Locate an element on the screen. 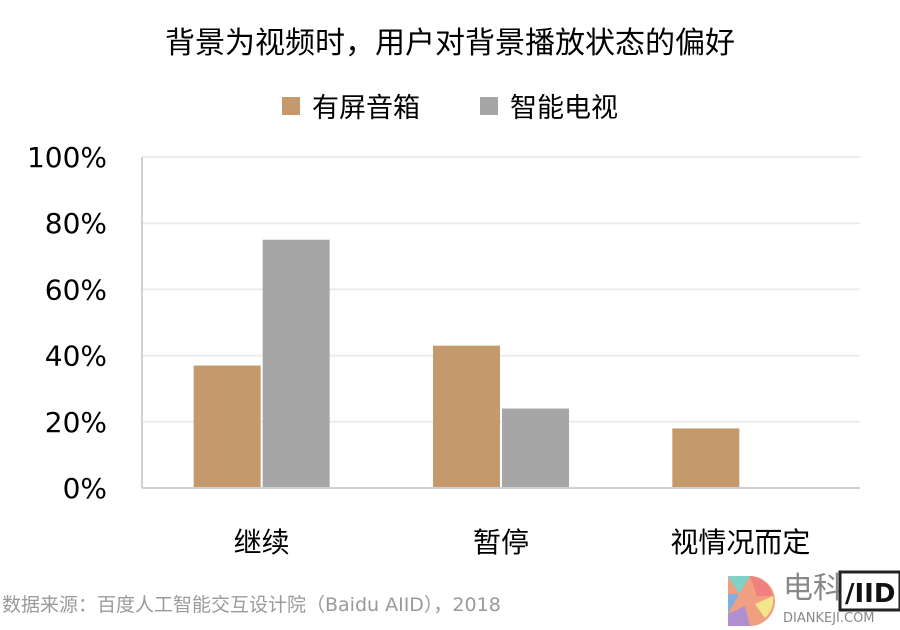 The width and height of the screenshot is (900, 630). y-tick-label: 100% is located at coordinates (67, 157).